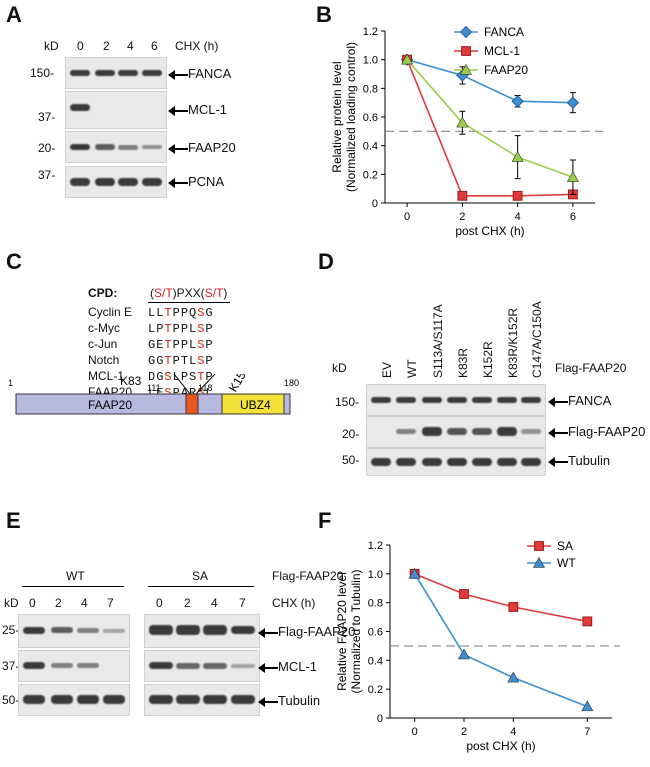 Image resolution: width=650 pixels, height=767 pixels. I want to click on arrow-label-fanca: FANCA, so click(579, 400).